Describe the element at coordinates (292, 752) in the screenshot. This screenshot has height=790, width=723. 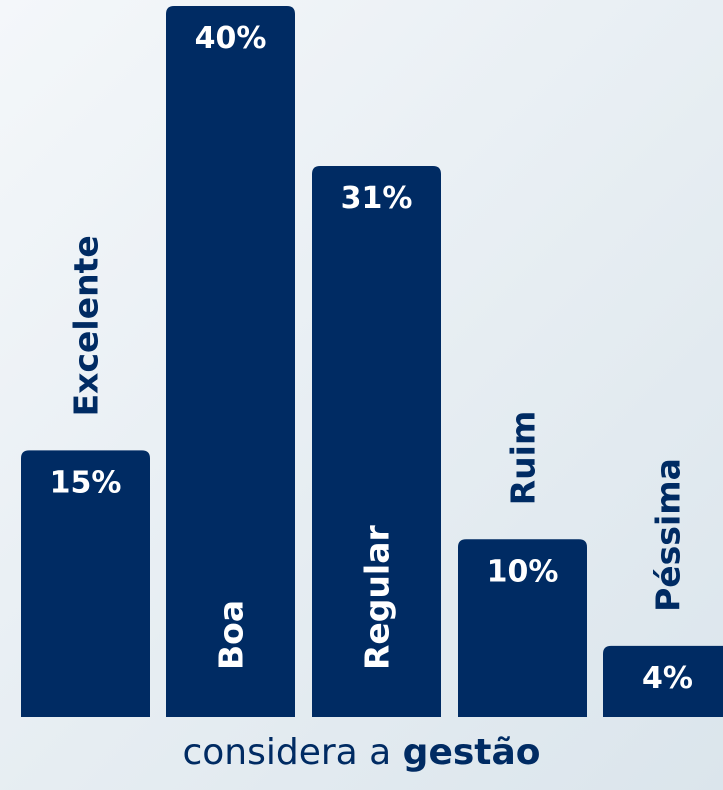
I see `caption-prefix: considera a` at that location.